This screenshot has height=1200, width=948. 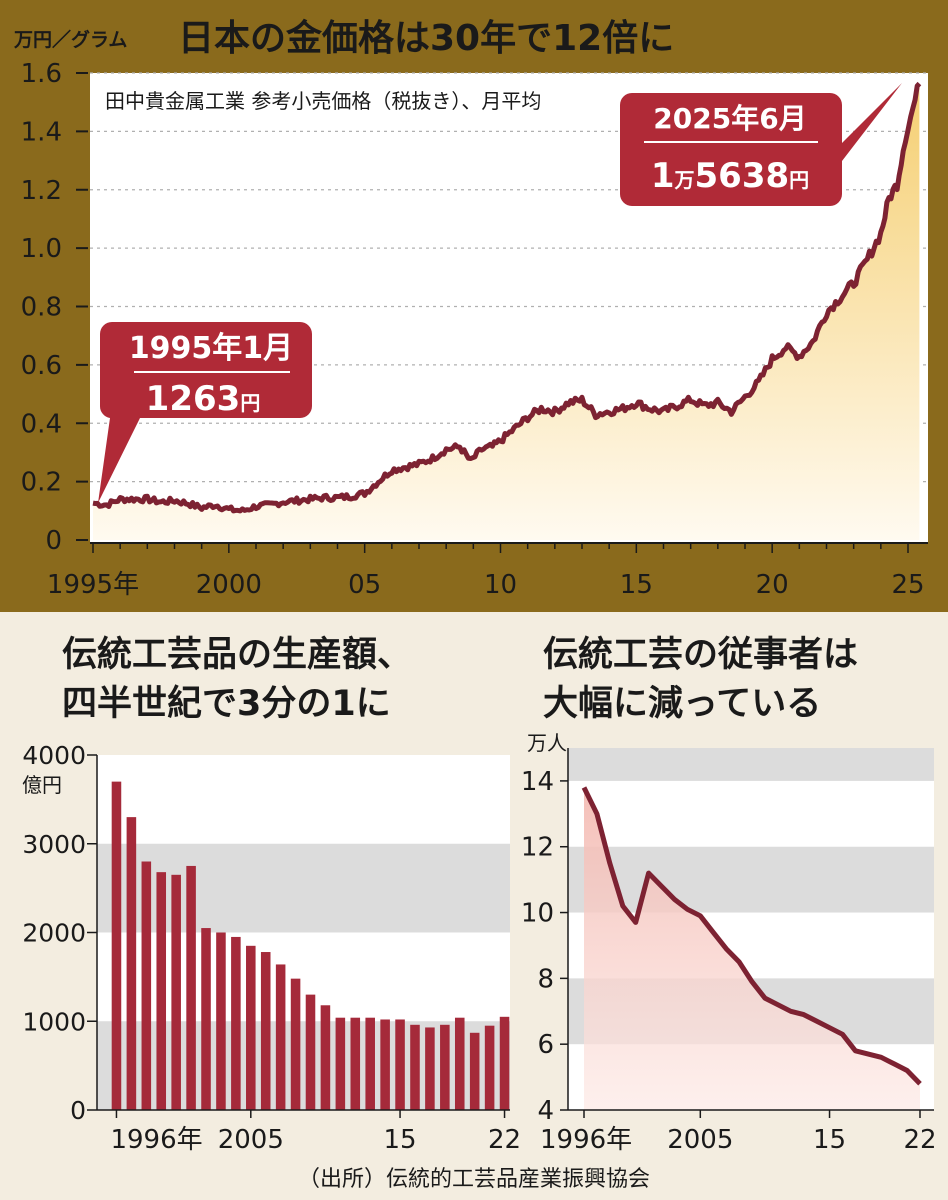 What do you see at coordinates (919, 1140) in the screenshot?
I see `area-x-tick-label: 22` at bounding box center [919, 1140].